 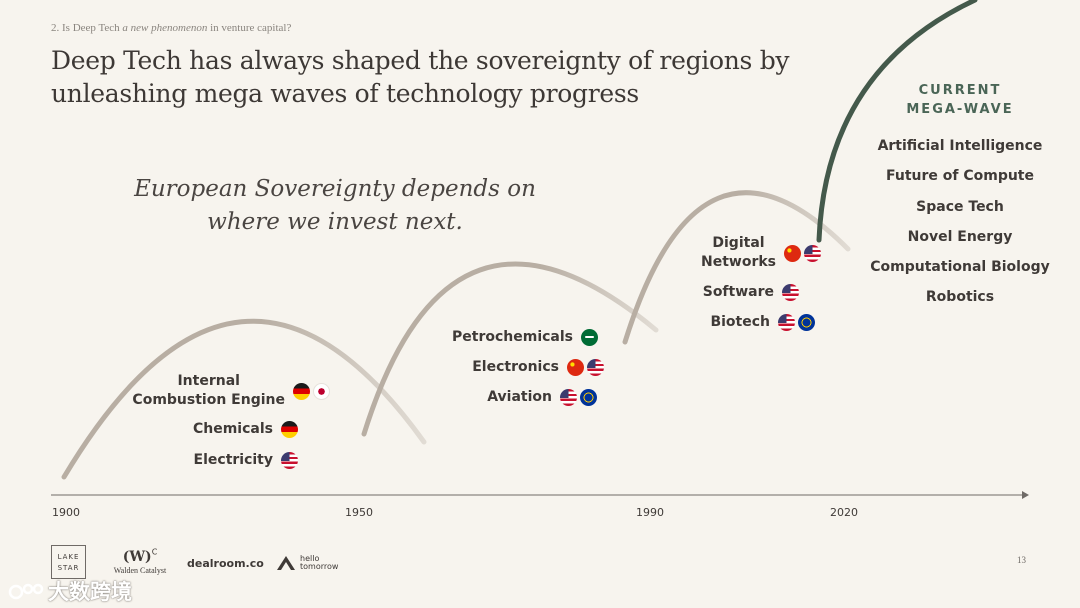 What do you see at coordinates (738, 262) in the screenshot?
I see `tech-label: Networks` at bounding box center [738, 262].